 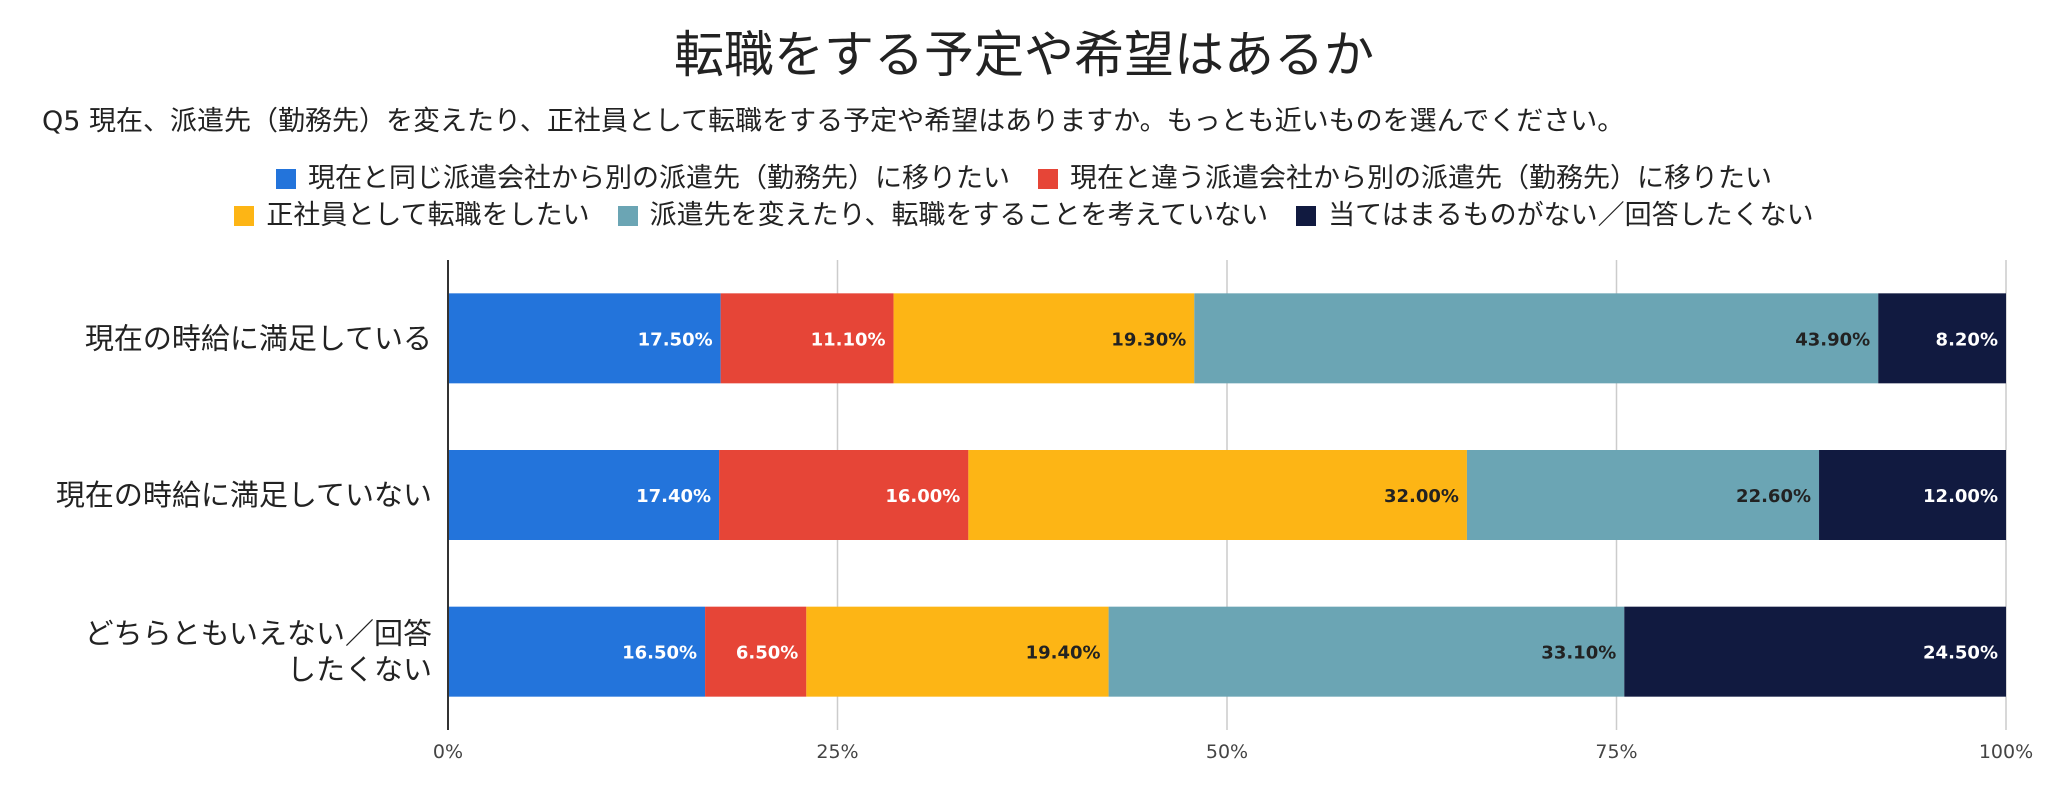 I want to click on bar-c3-s3, so click(x=957, y=651).